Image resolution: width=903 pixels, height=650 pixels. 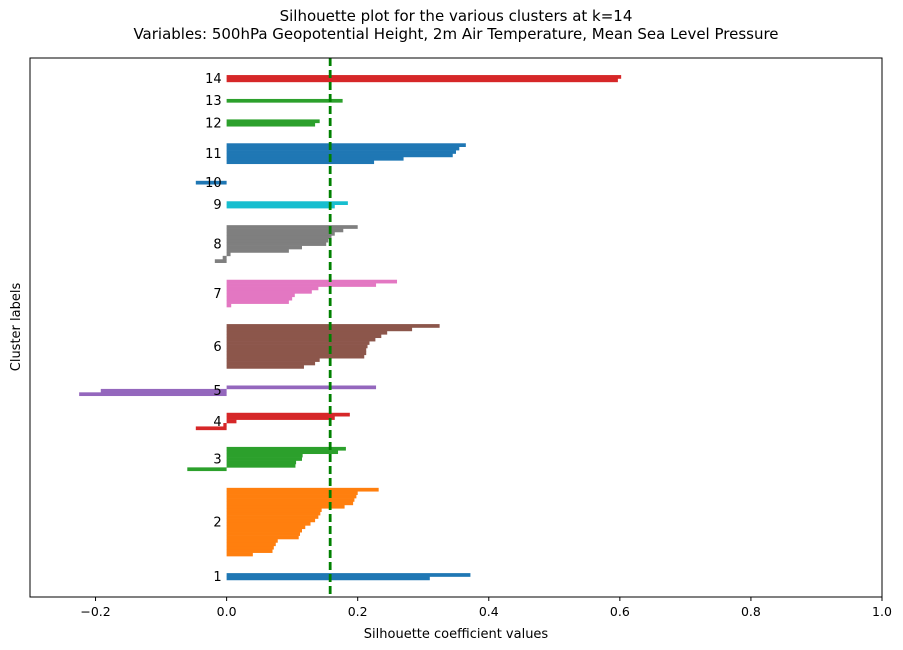 I want to click on x-axis-label: Silhouette coefficient values, so click(x=456, y=634).